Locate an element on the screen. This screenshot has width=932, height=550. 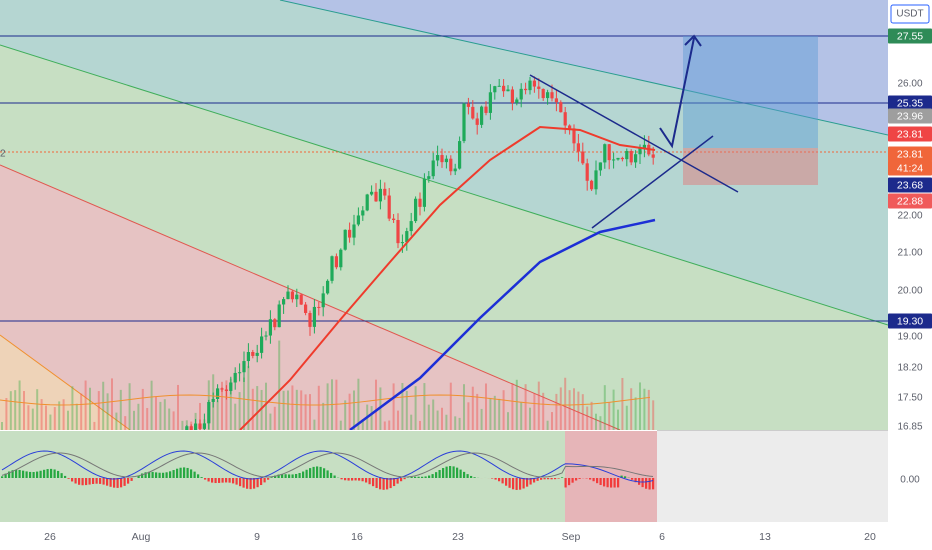
price-tag-bg is located at coordinates (910, 185).